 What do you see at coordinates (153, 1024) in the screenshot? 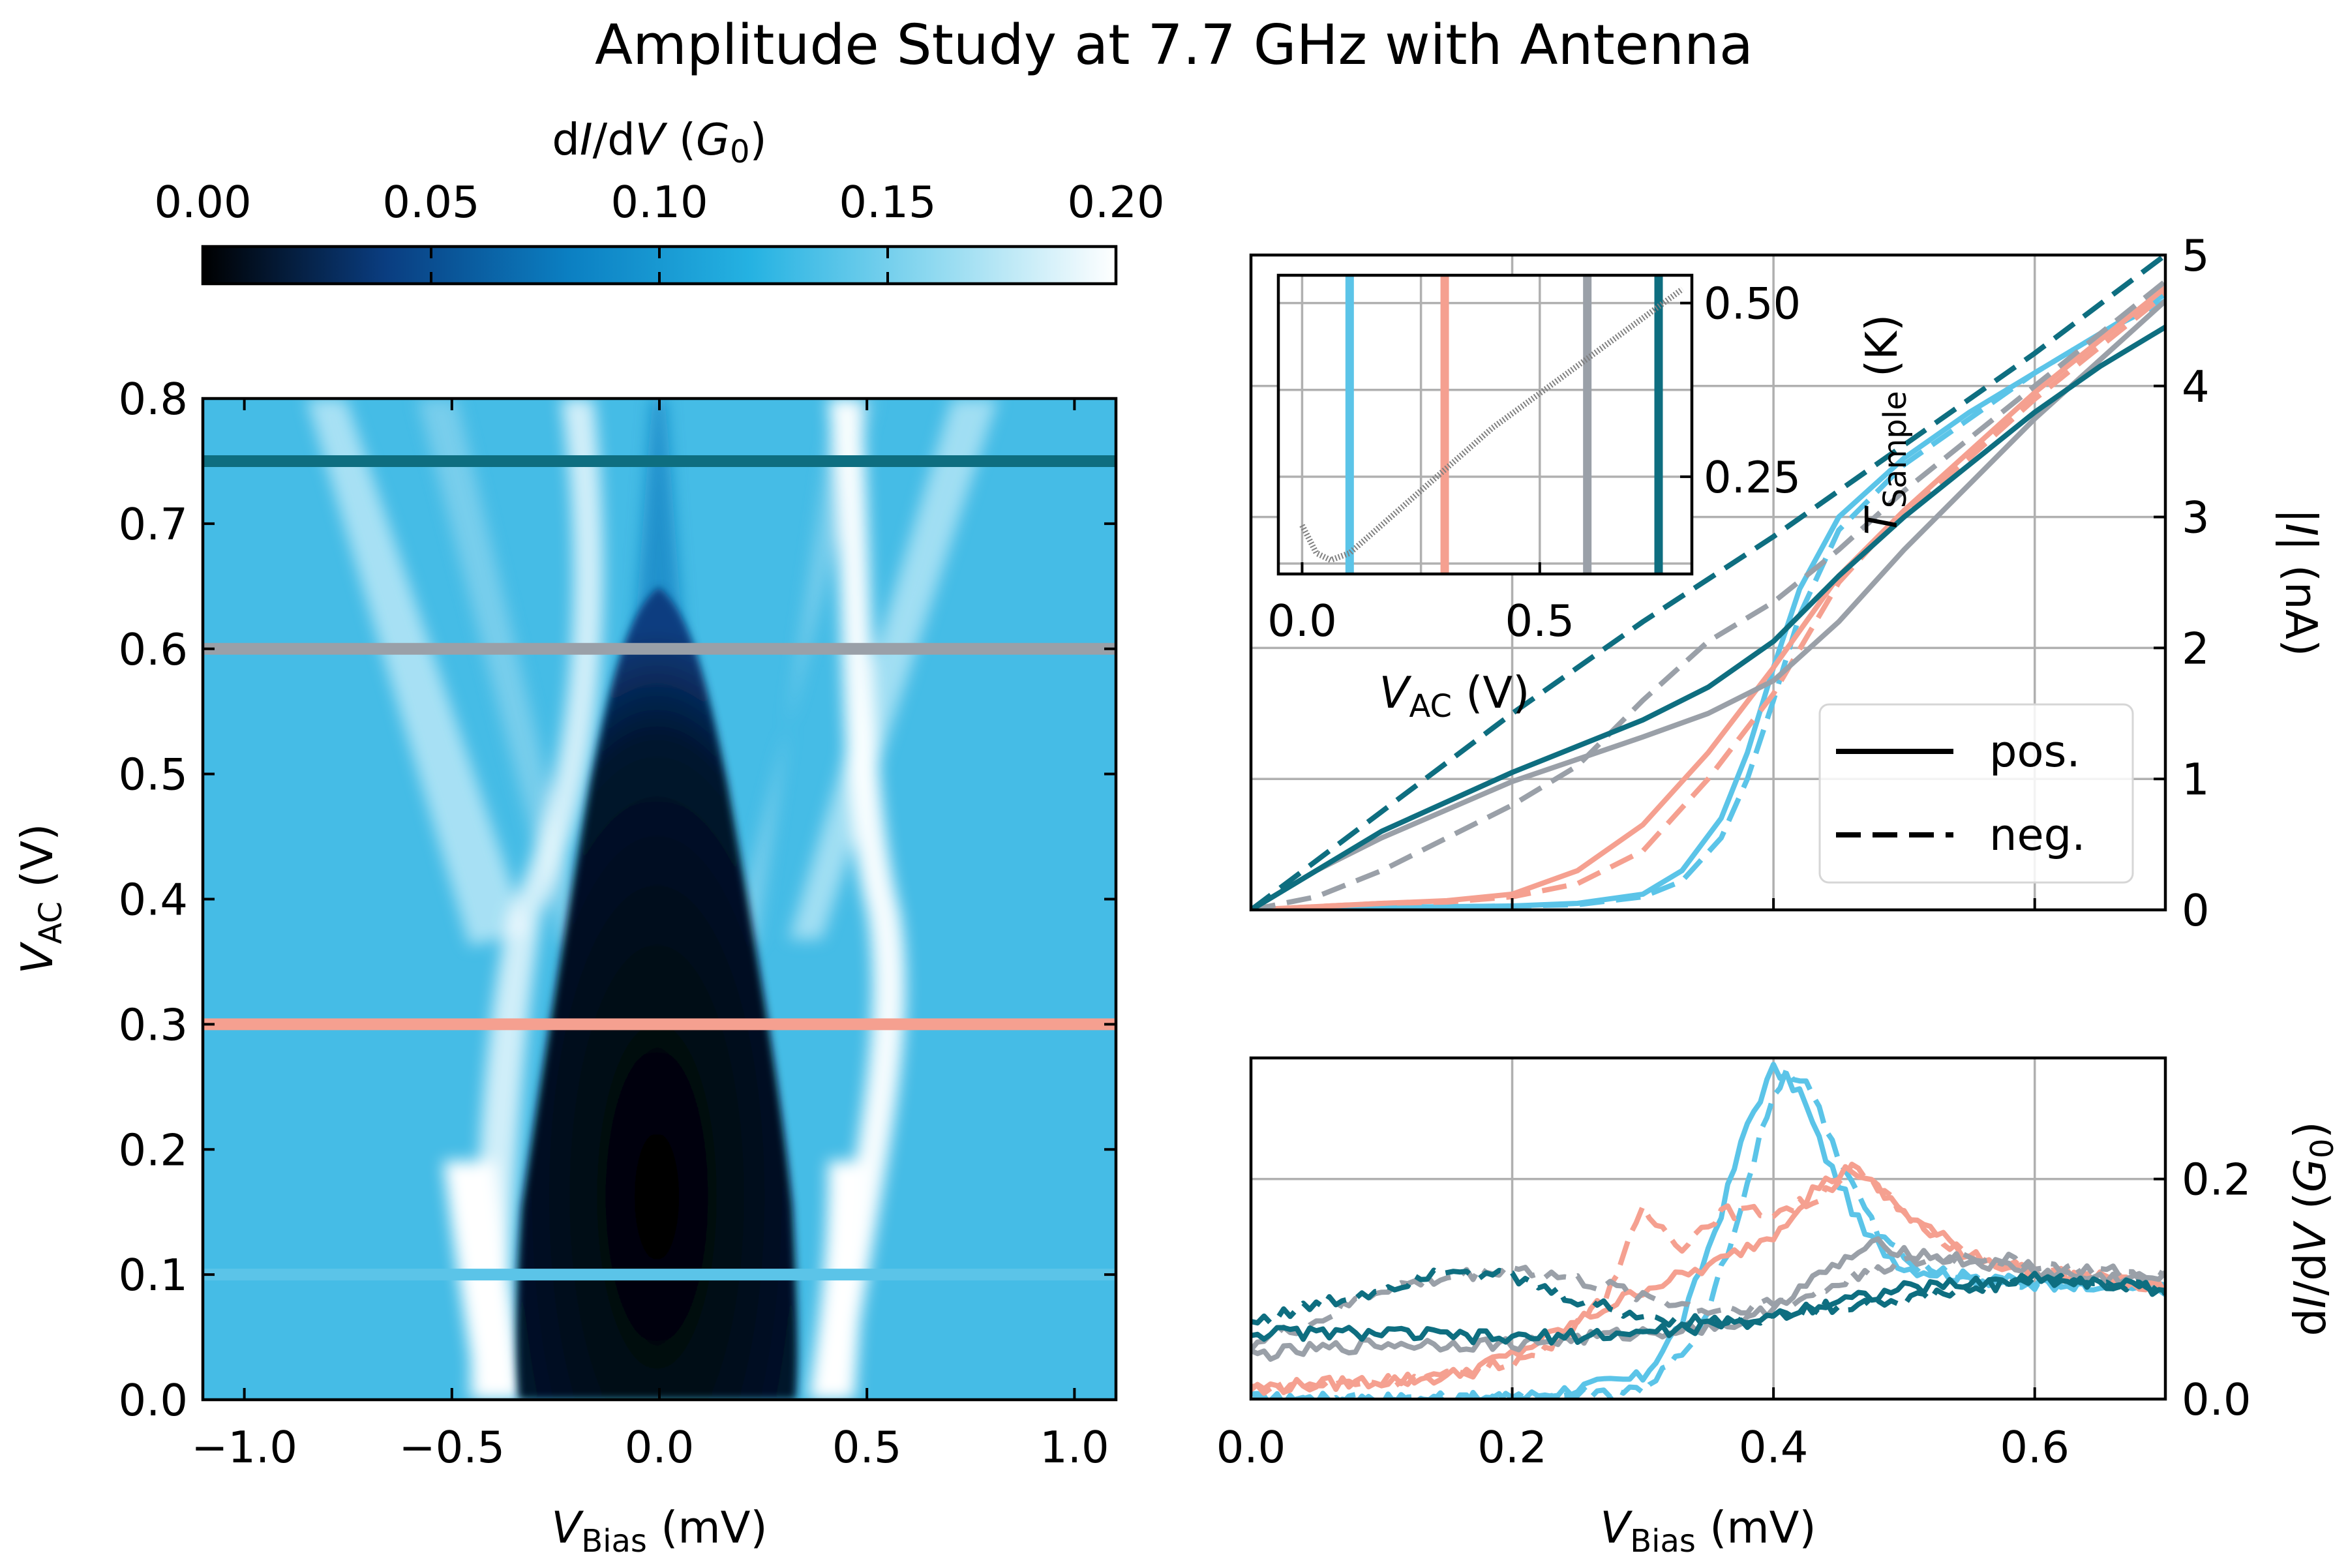
I see `colormap-ytick-label: 0.3` at bounding box center [153, 1024].